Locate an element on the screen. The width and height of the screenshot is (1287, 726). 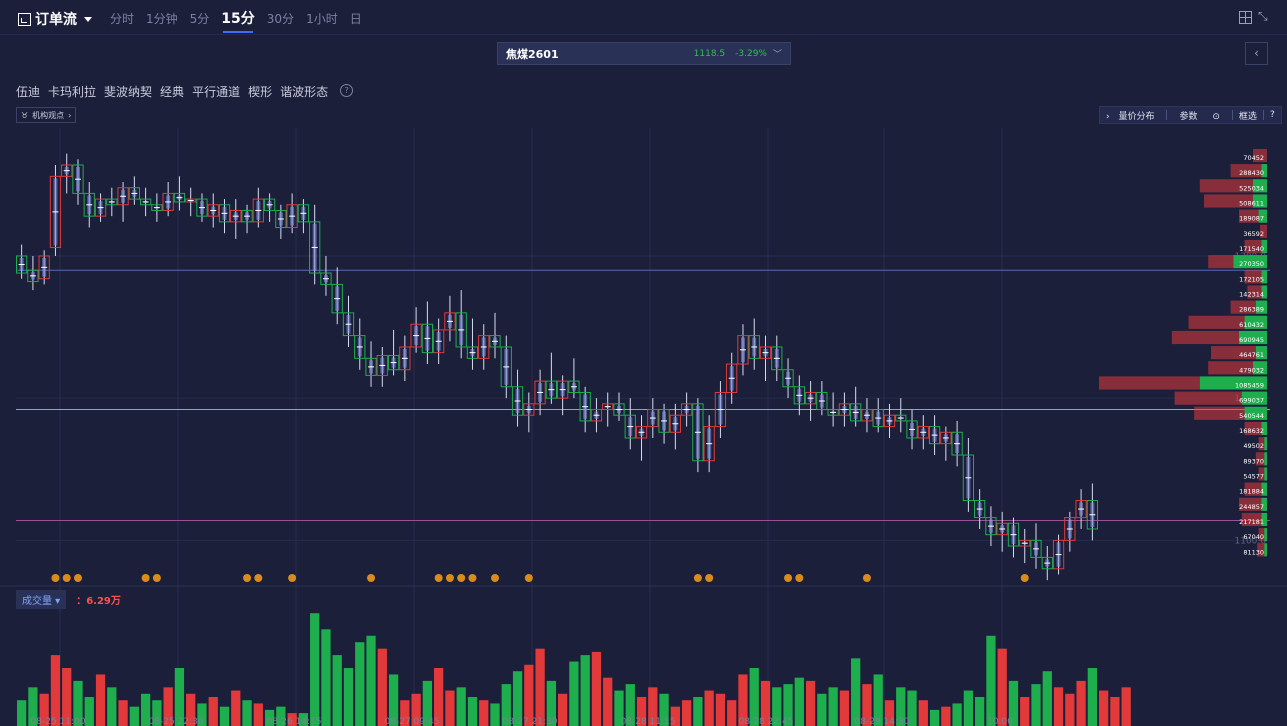
profile-row: 36592 is located at coordinates (1255, 231).